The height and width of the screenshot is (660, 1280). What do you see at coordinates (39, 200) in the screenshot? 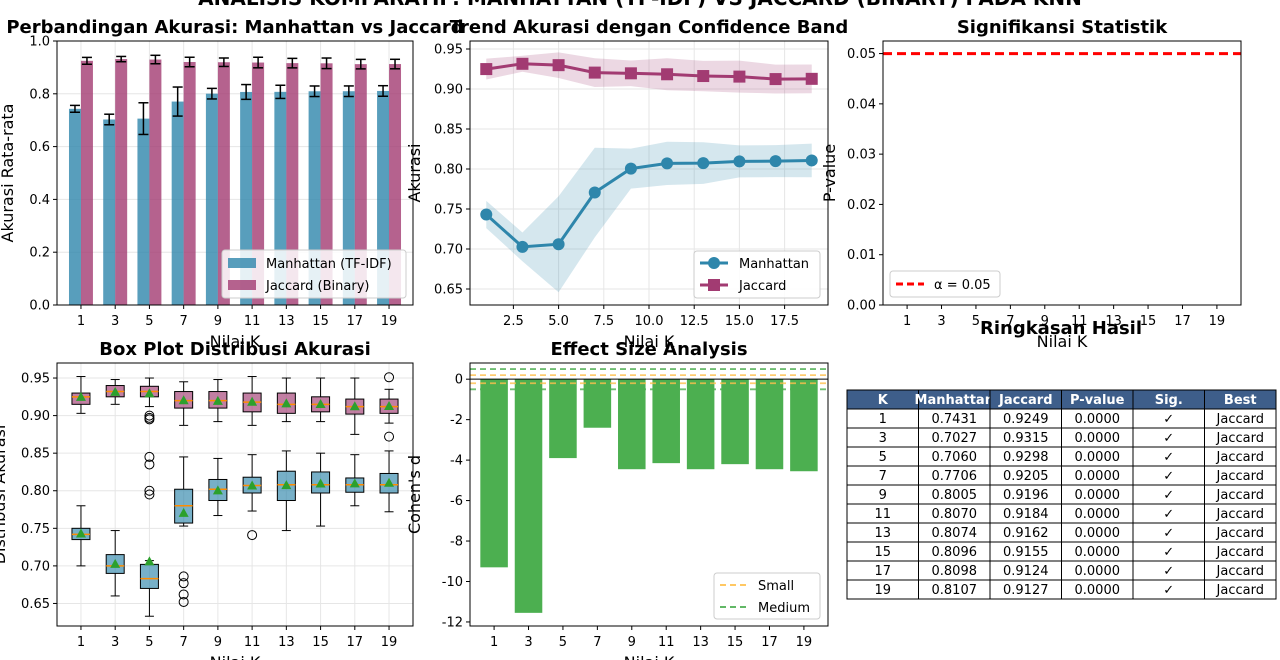
I see `y-tick-label: 0.4` at bounding box center [39, 200].